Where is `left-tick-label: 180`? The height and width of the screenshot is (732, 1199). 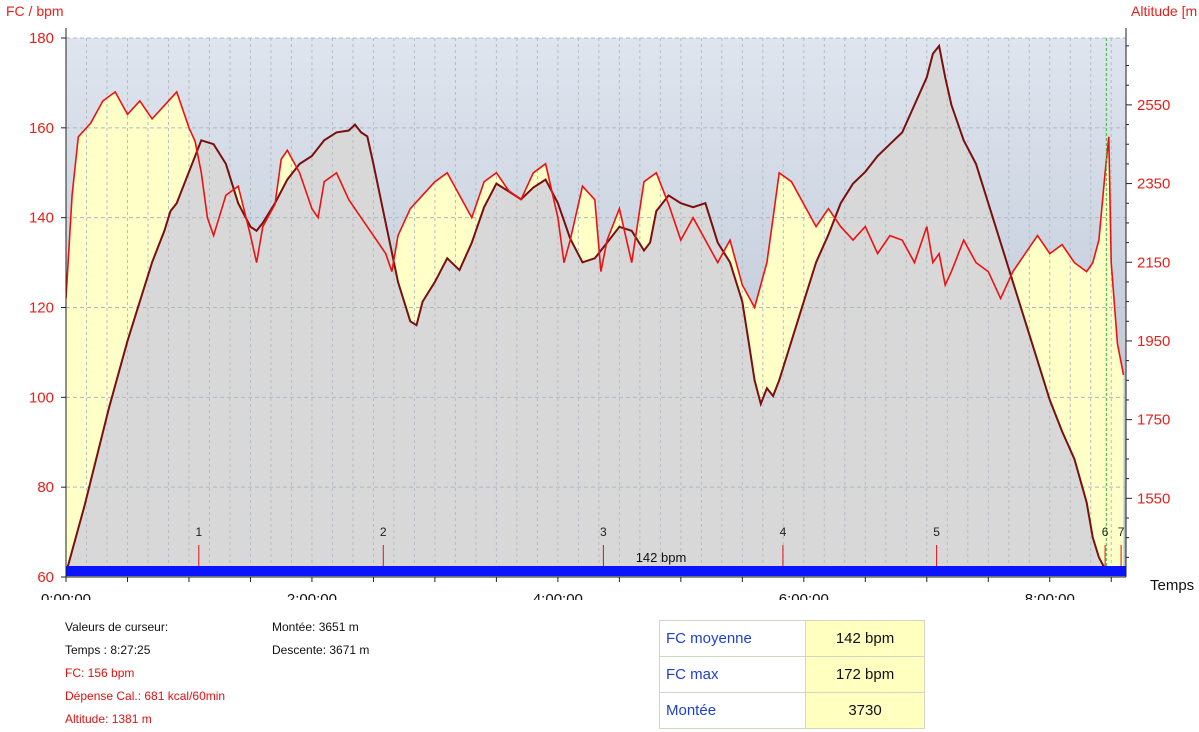
left-tick-label: 180 is located at coordinates (41, 38).